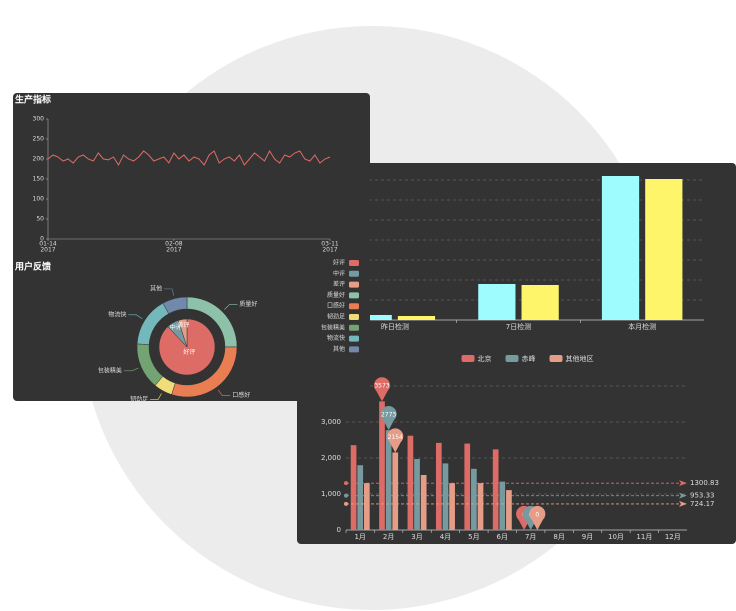  What do you see at coordinates (333, 327) in the screenshot?
I see `legend-label: 包装精美` at bounding box center [333, 327].